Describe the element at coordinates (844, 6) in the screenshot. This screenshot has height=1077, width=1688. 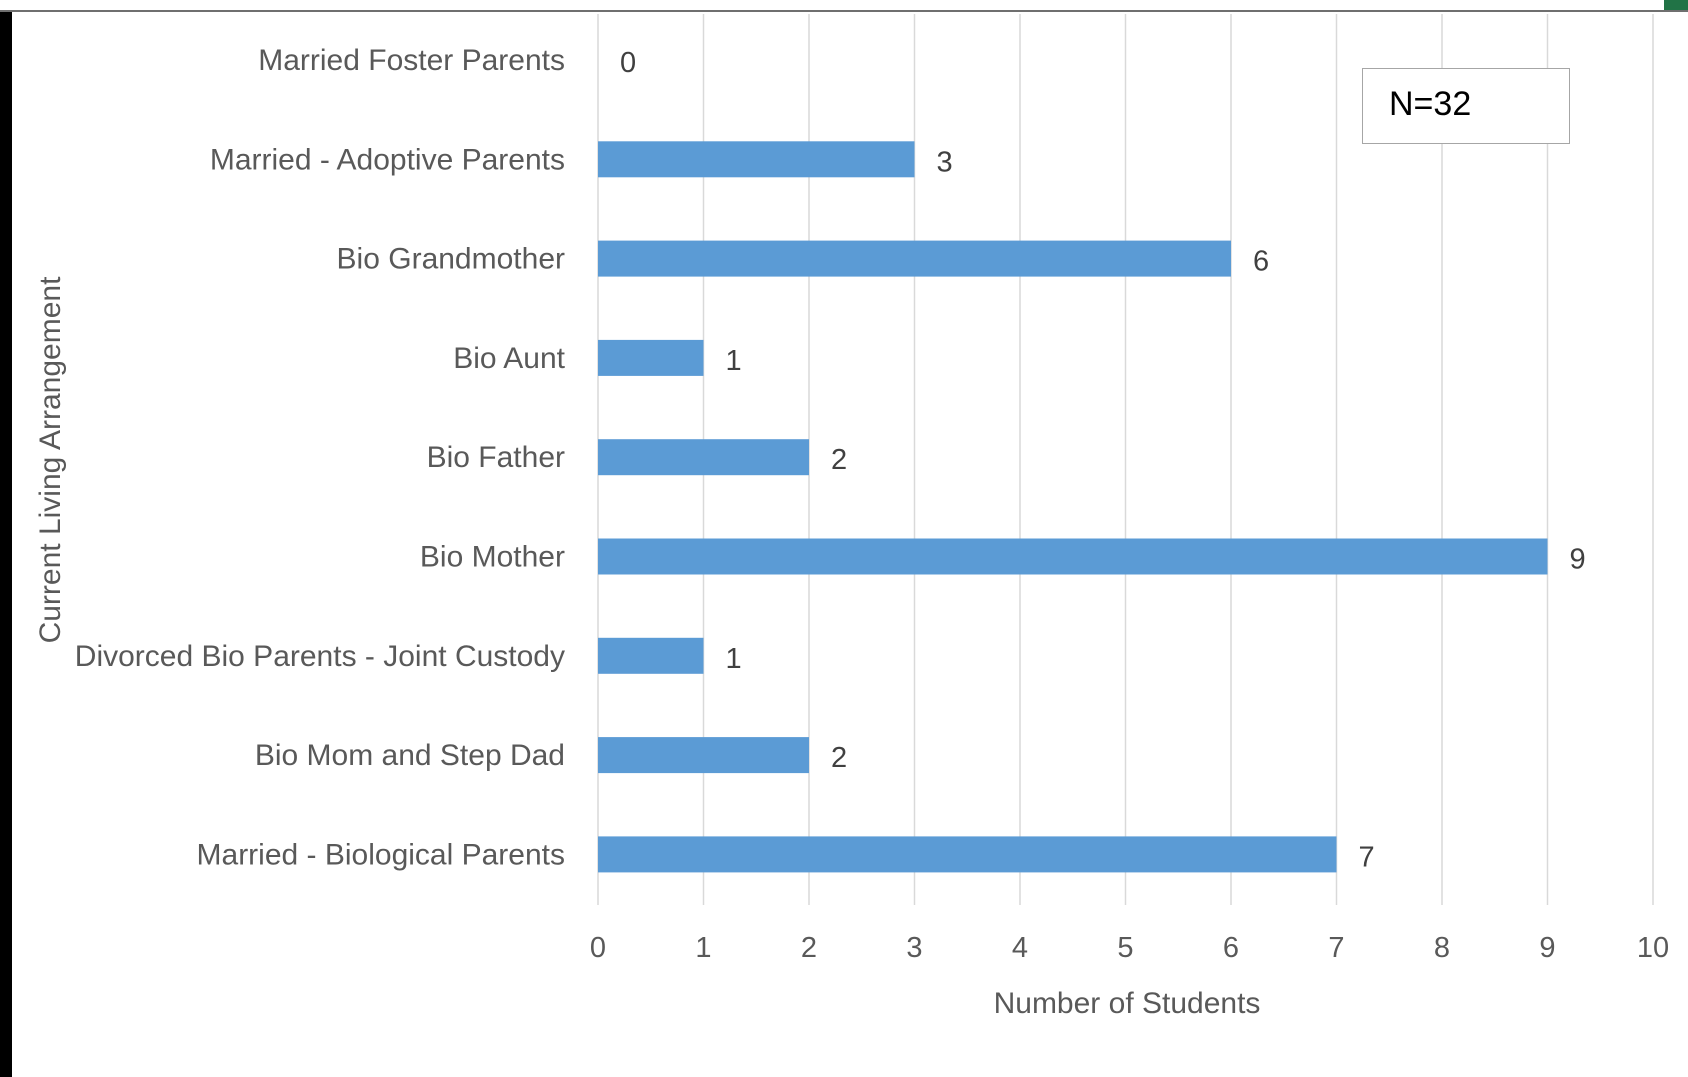
I see `window-top-edge` at that location.